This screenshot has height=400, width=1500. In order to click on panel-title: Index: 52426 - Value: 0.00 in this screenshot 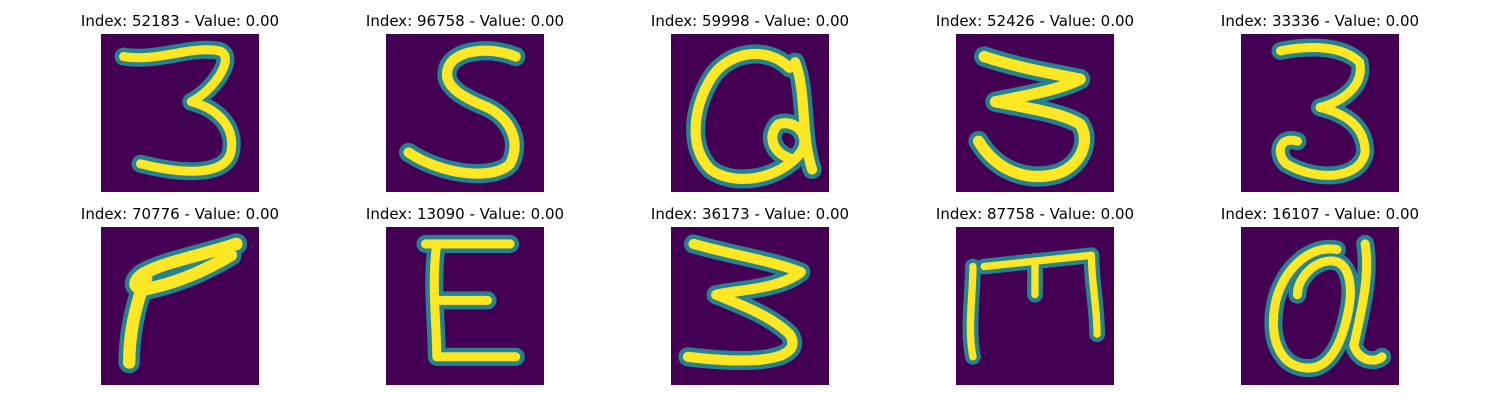, I will do `click(1035, 21)`.